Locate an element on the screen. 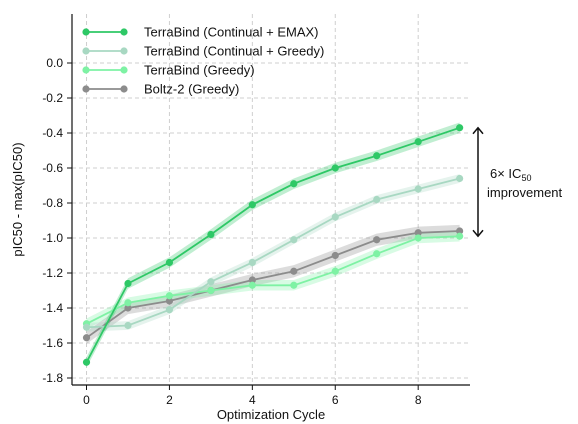  legend-label: TerraBind (Continual + EMAX) is located at coordinates (231, 32).